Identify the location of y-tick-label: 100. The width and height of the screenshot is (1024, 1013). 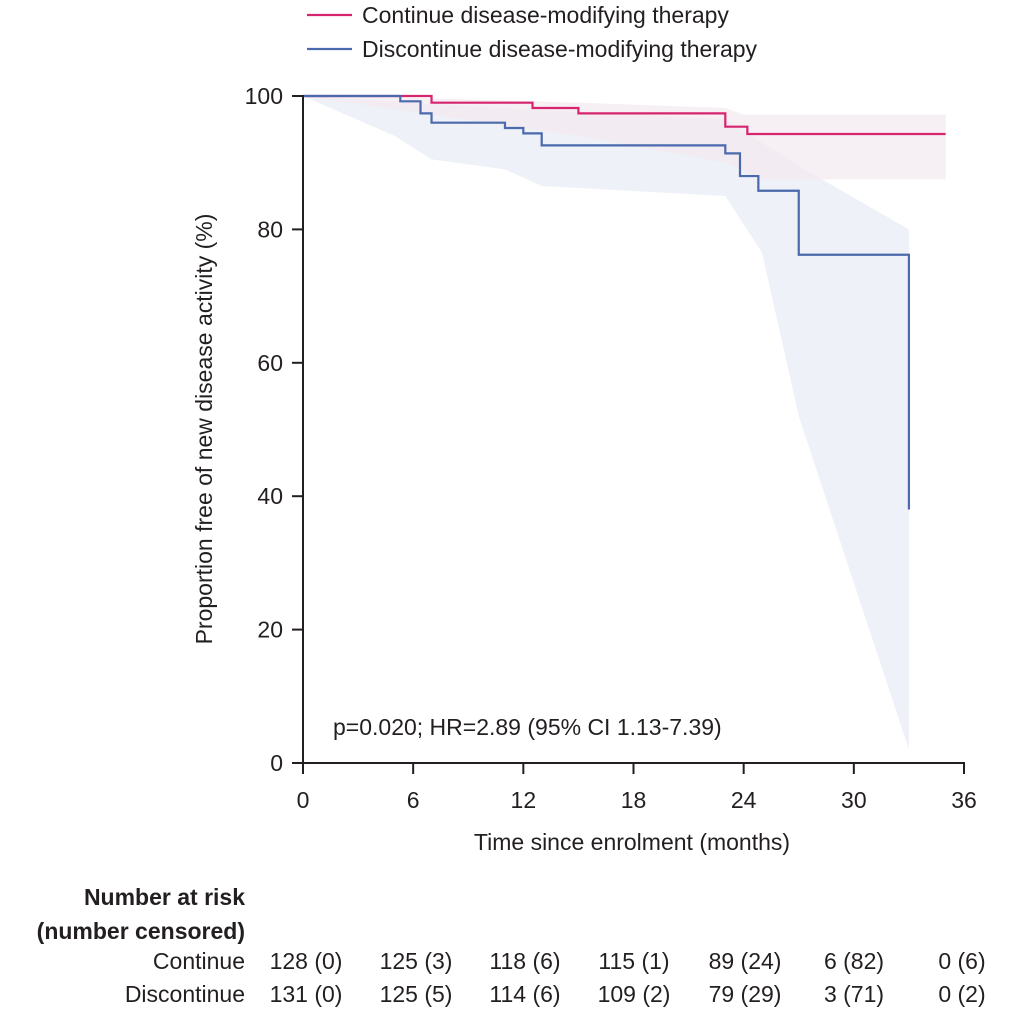
(264, 96).